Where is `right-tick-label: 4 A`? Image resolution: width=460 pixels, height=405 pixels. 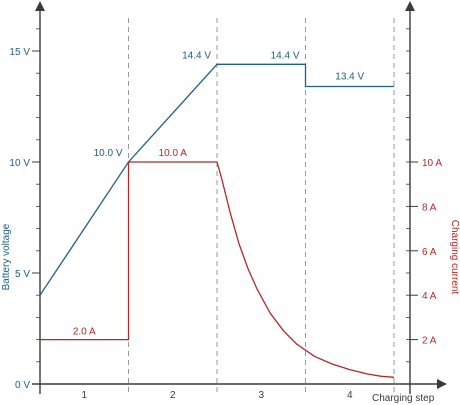
right-tick-label: 4 A is located at coordinates (429, 296).